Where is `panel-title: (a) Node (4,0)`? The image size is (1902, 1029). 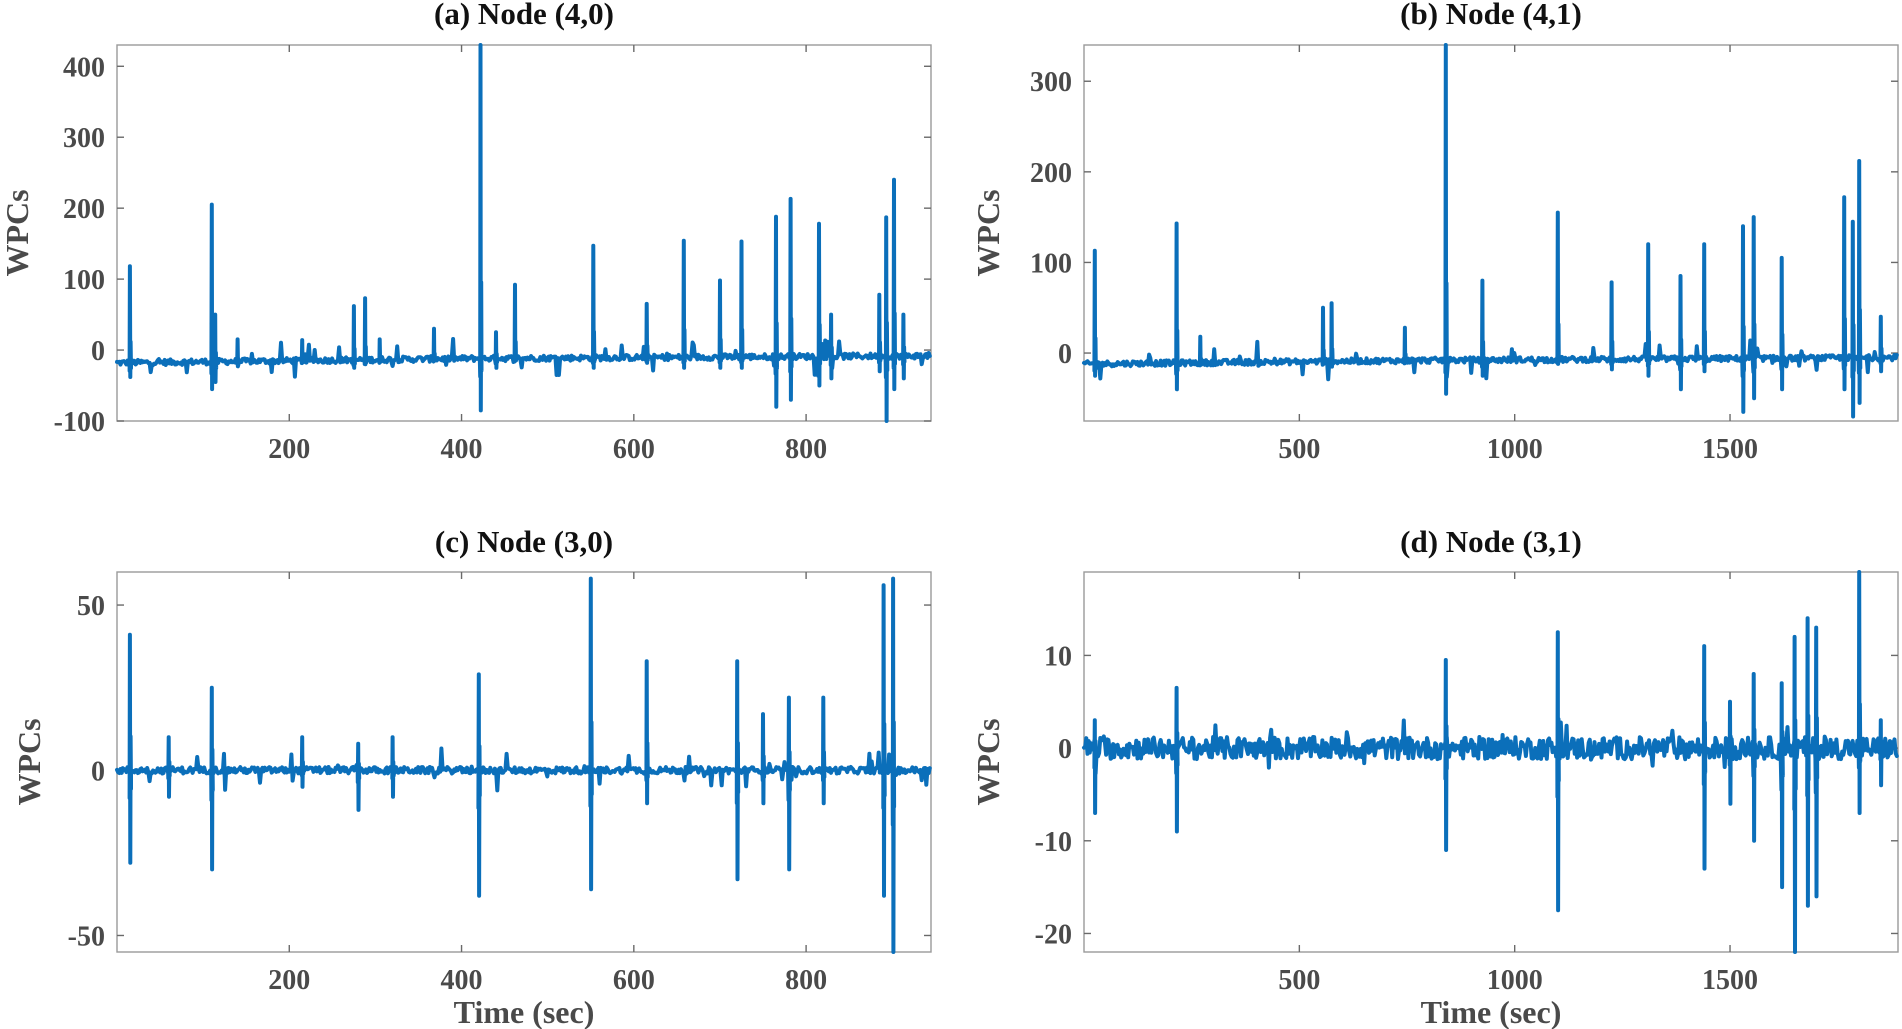 panel-title: (a) Node (4,0) is located at coordinates (524, 15).